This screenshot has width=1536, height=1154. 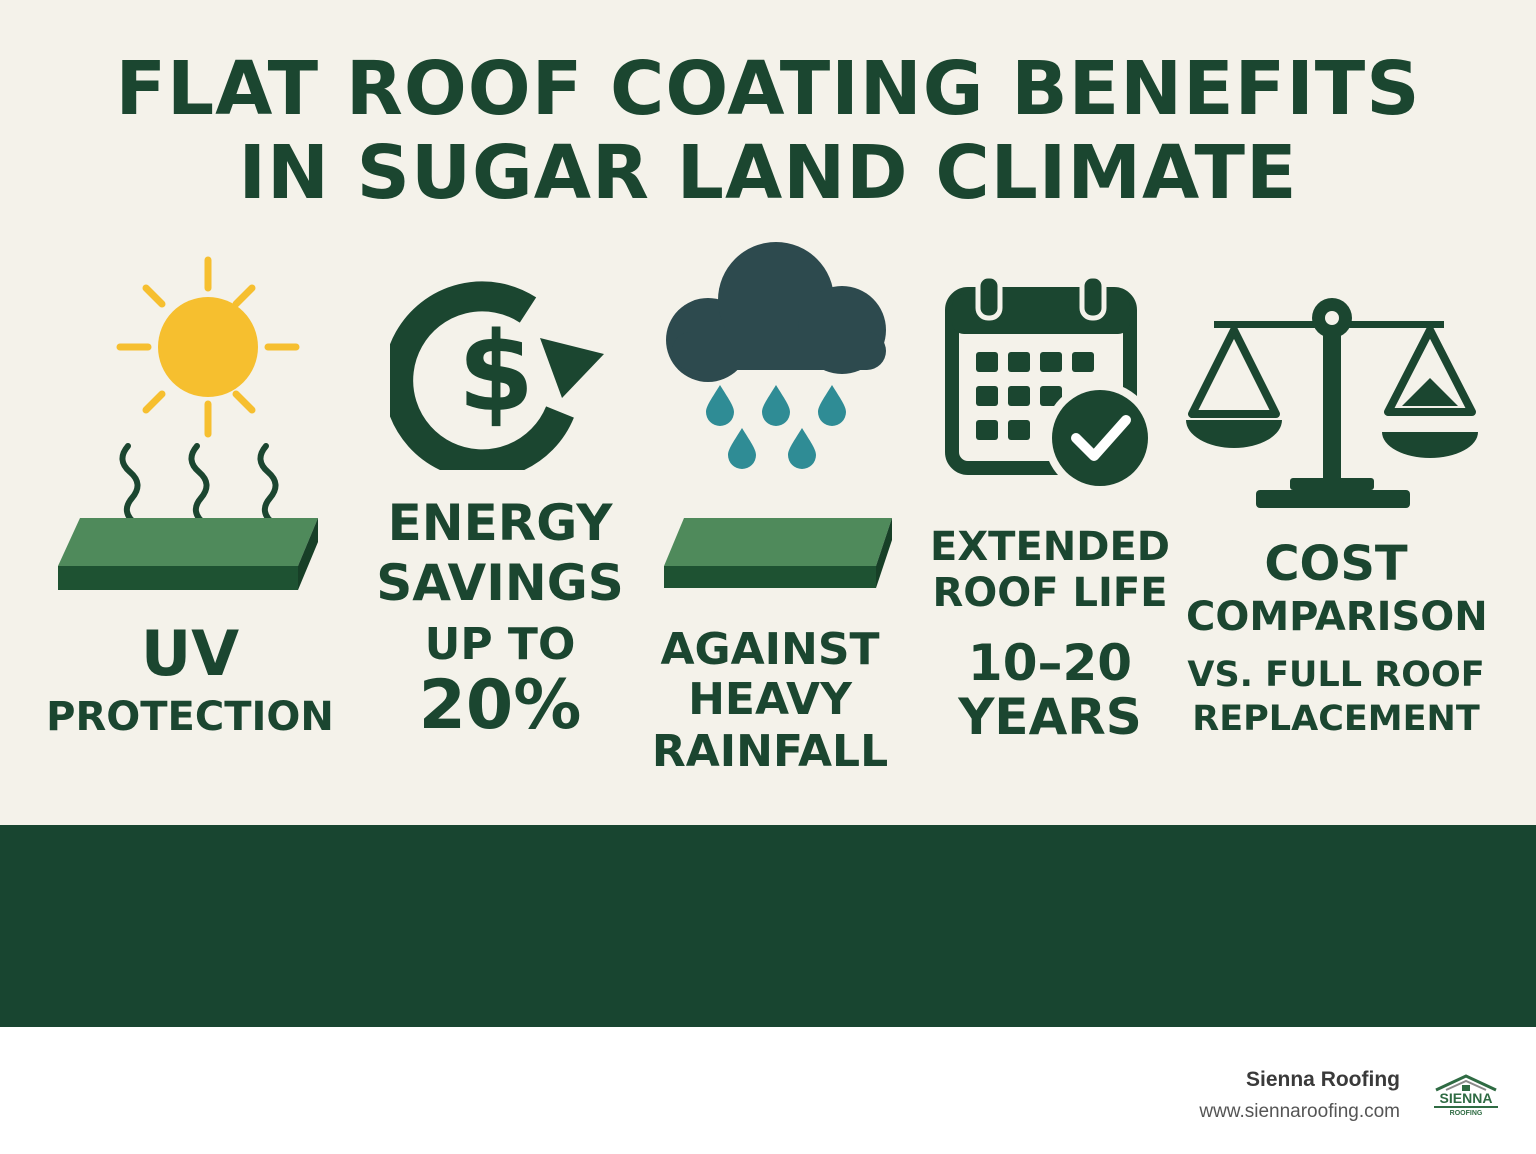 What do you see at coordinates (500, 523) in the screenshot?
I see `energy-heading-line-1: ENERGY` at bounding box center [500, 523].